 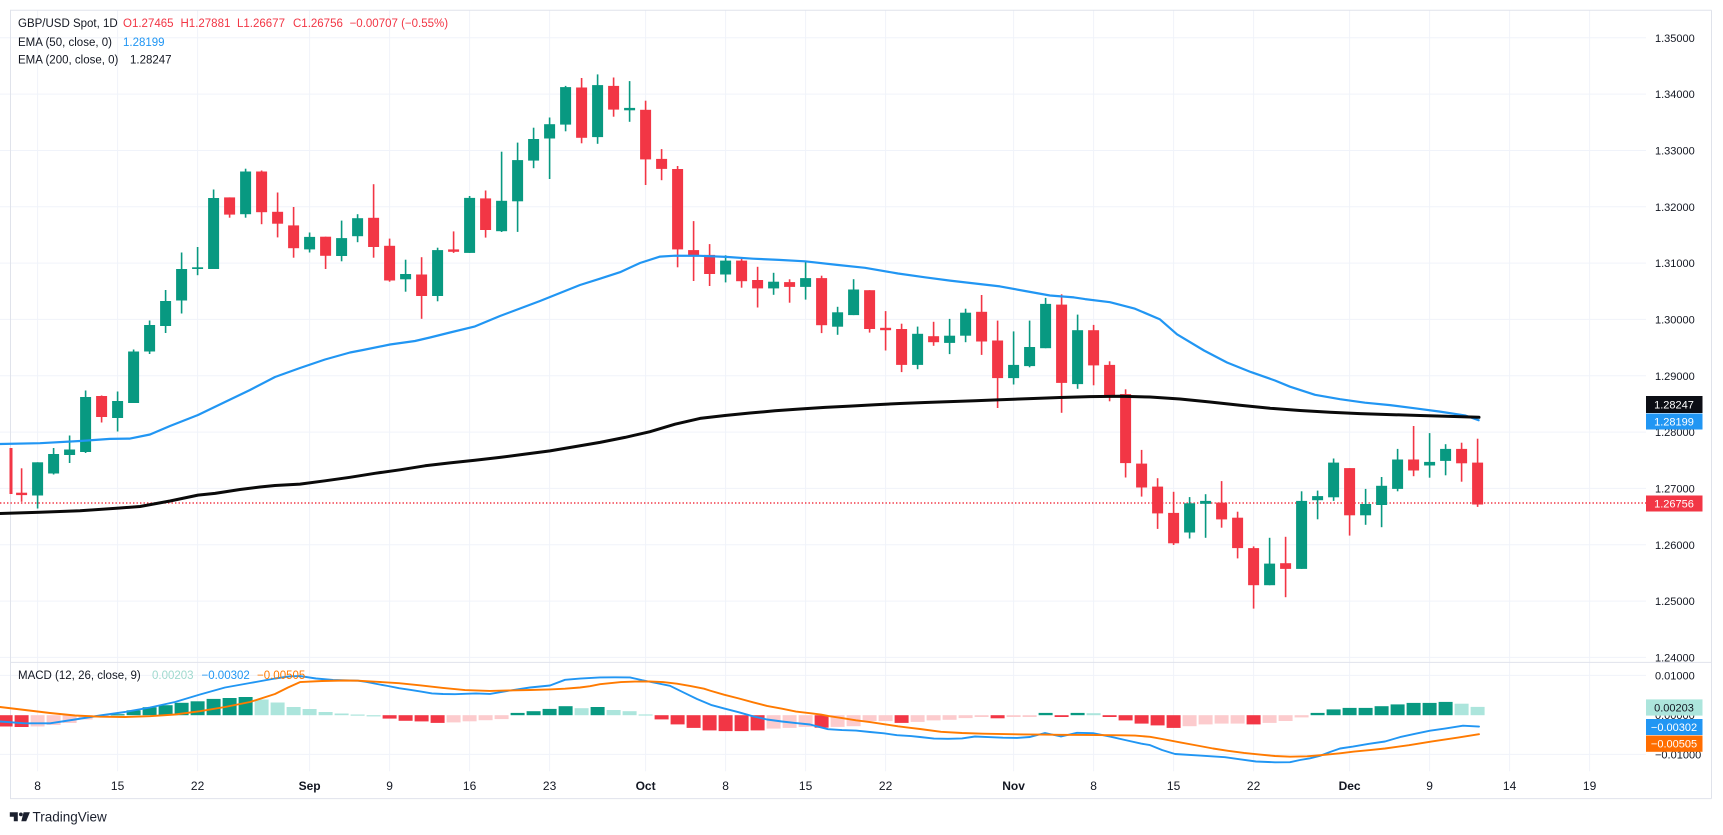 What do you see at coordinates (206, 24) in the screenshot?
I see `svg-text: H1.27881` at bounding box center [206, 24].